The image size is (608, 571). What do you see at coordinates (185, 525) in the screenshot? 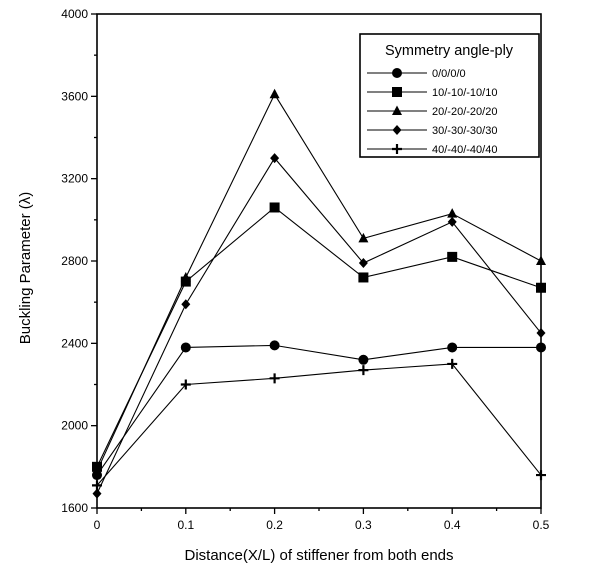
I see `x-tick-label: 0.1` at bounding box center [185, 525].